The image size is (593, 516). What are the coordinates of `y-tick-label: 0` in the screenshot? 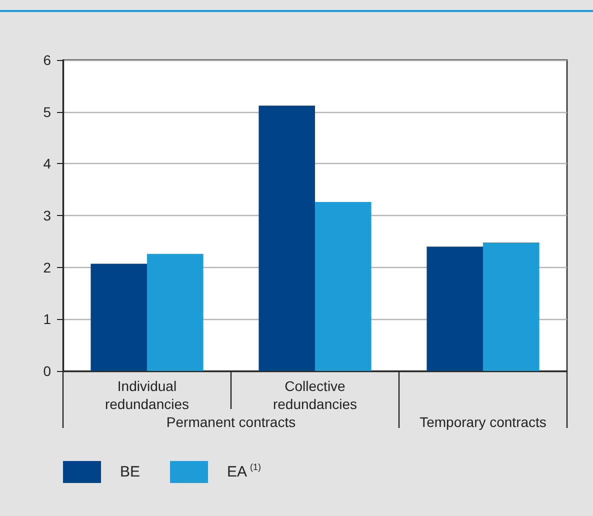 It's located at (47, 371).